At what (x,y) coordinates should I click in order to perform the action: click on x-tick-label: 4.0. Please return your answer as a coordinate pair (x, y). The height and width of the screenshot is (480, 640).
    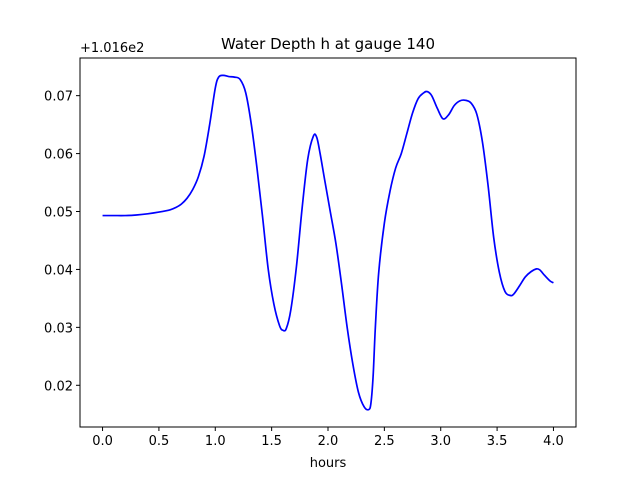
    Looking at the image, I should click on (553, 441).